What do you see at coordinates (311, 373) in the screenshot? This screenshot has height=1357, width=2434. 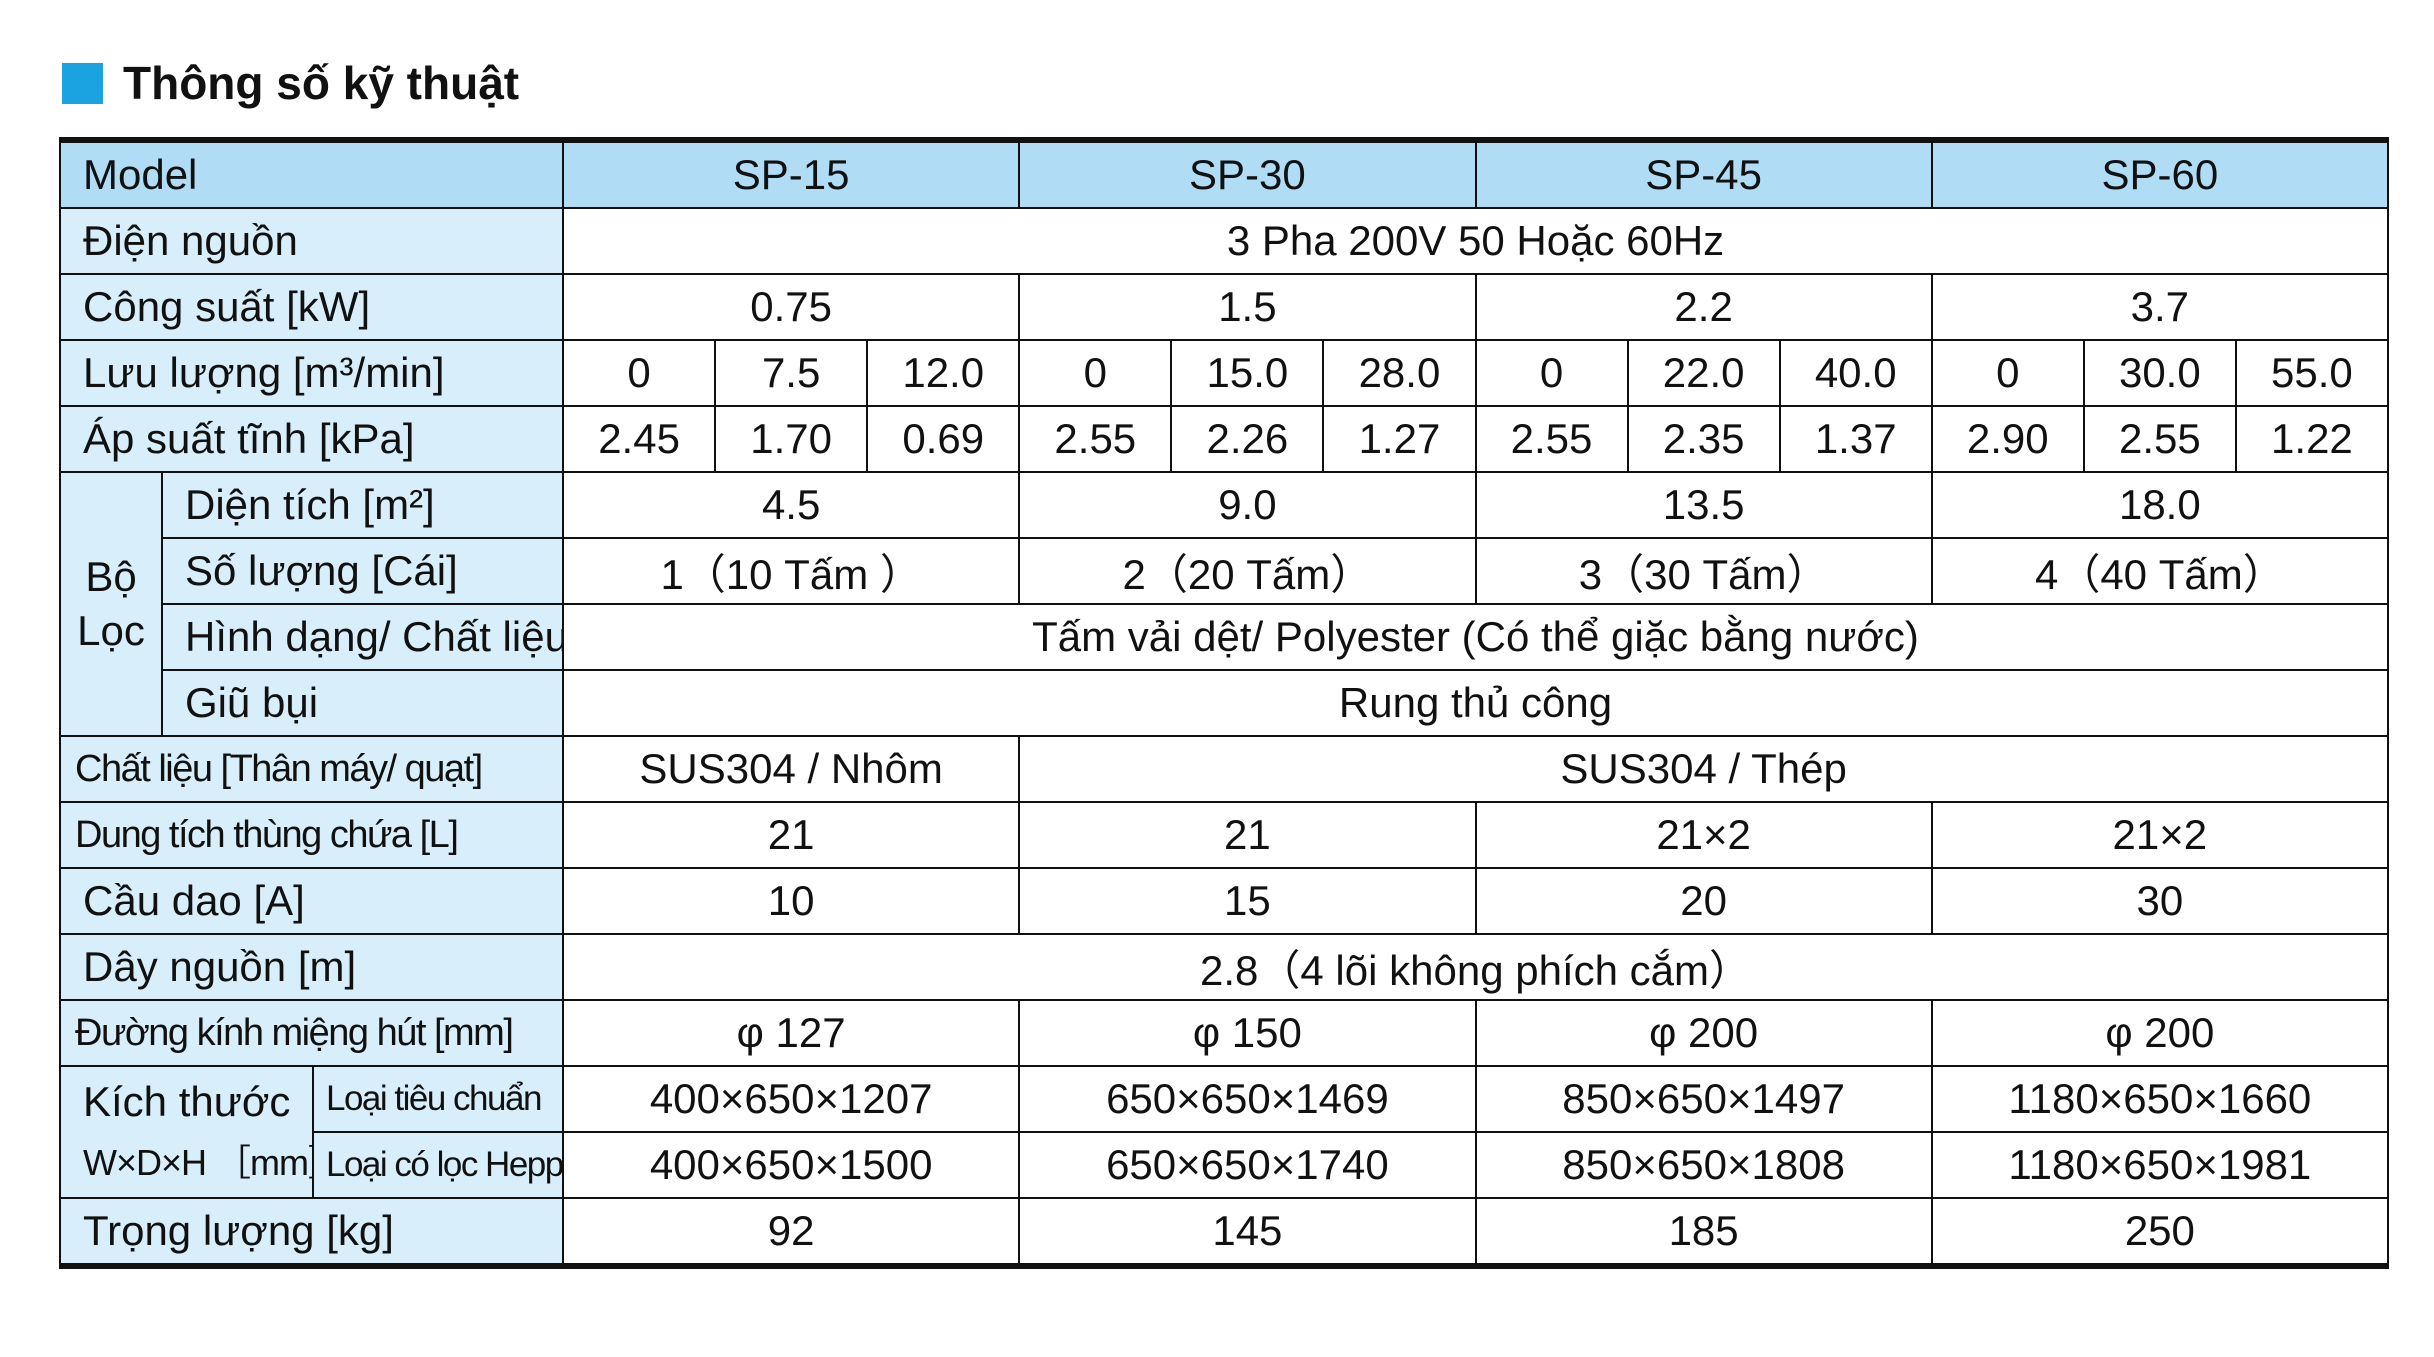 I see `row-label: Lưu lượng [m³/min]` at bounding box center [311, 373].